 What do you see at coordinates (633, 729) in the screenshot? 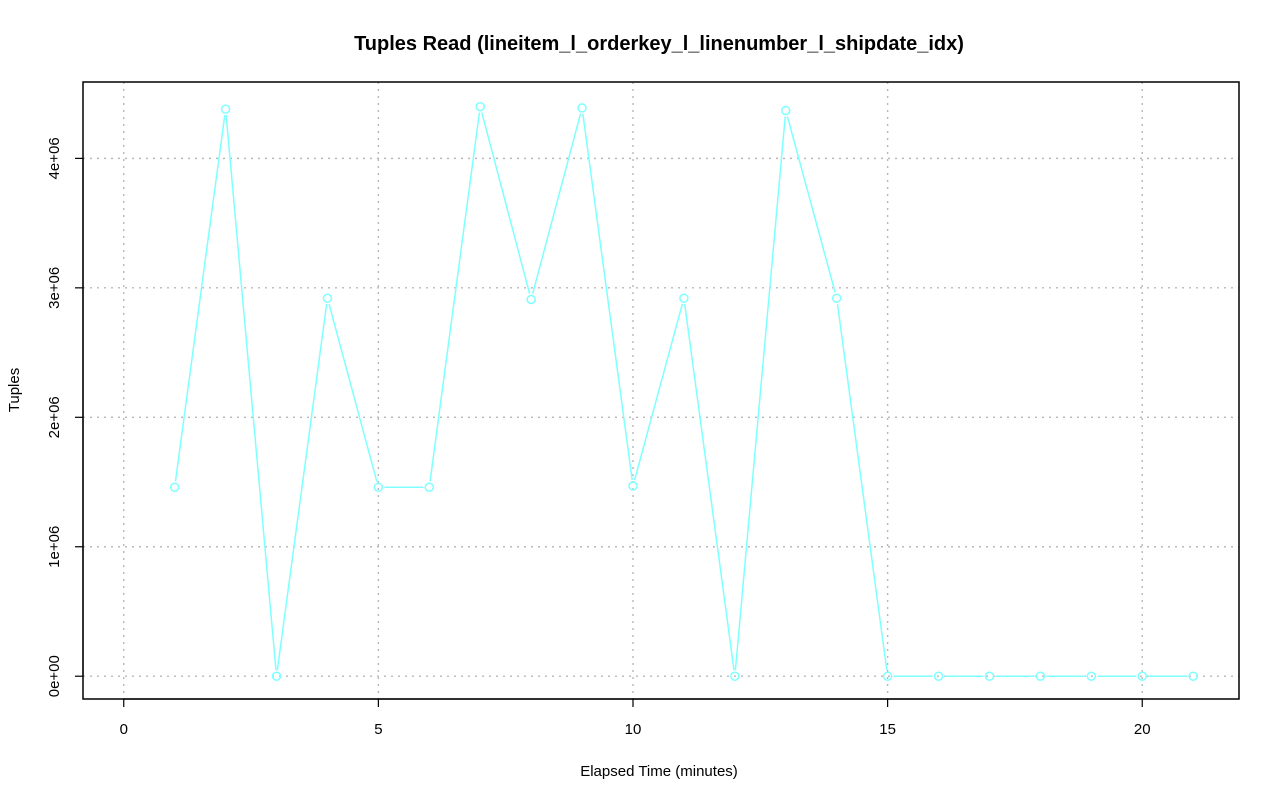
I see `x-tick-label: 10` at bounding box center [633, 729].